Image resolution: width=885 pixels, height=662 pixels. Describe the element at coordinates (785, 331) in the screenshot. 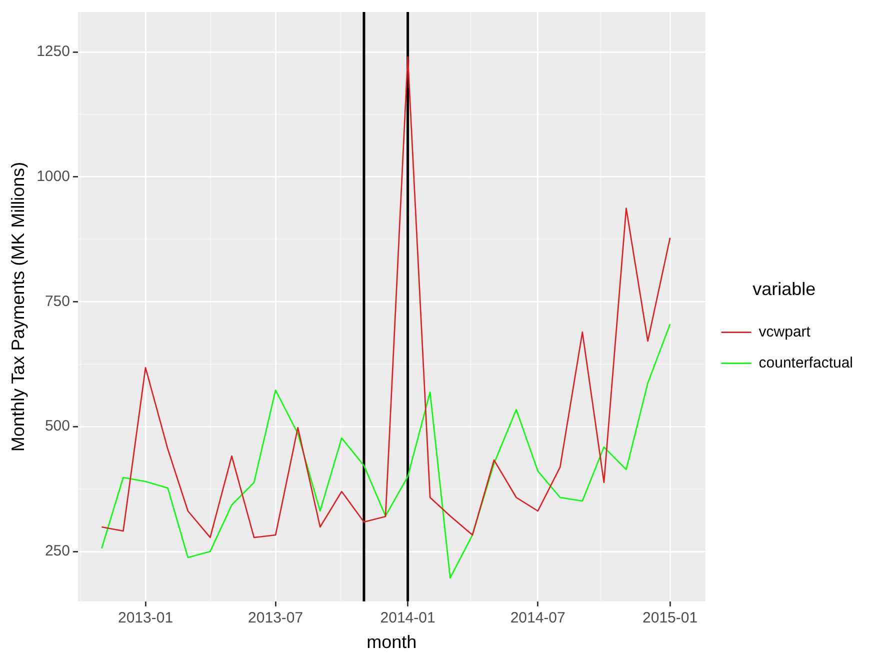

I see `legend-label: vcwpart` at that location.